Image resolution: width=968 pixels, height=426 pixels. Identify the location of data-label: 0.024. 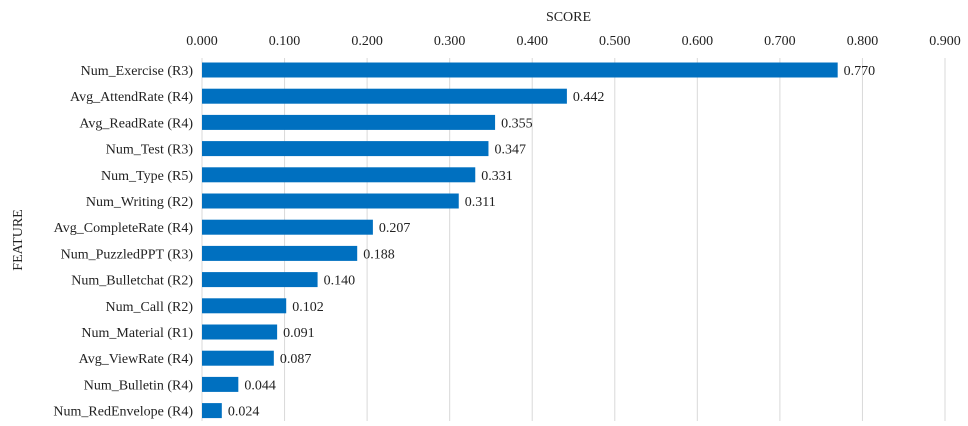
(244, 412).